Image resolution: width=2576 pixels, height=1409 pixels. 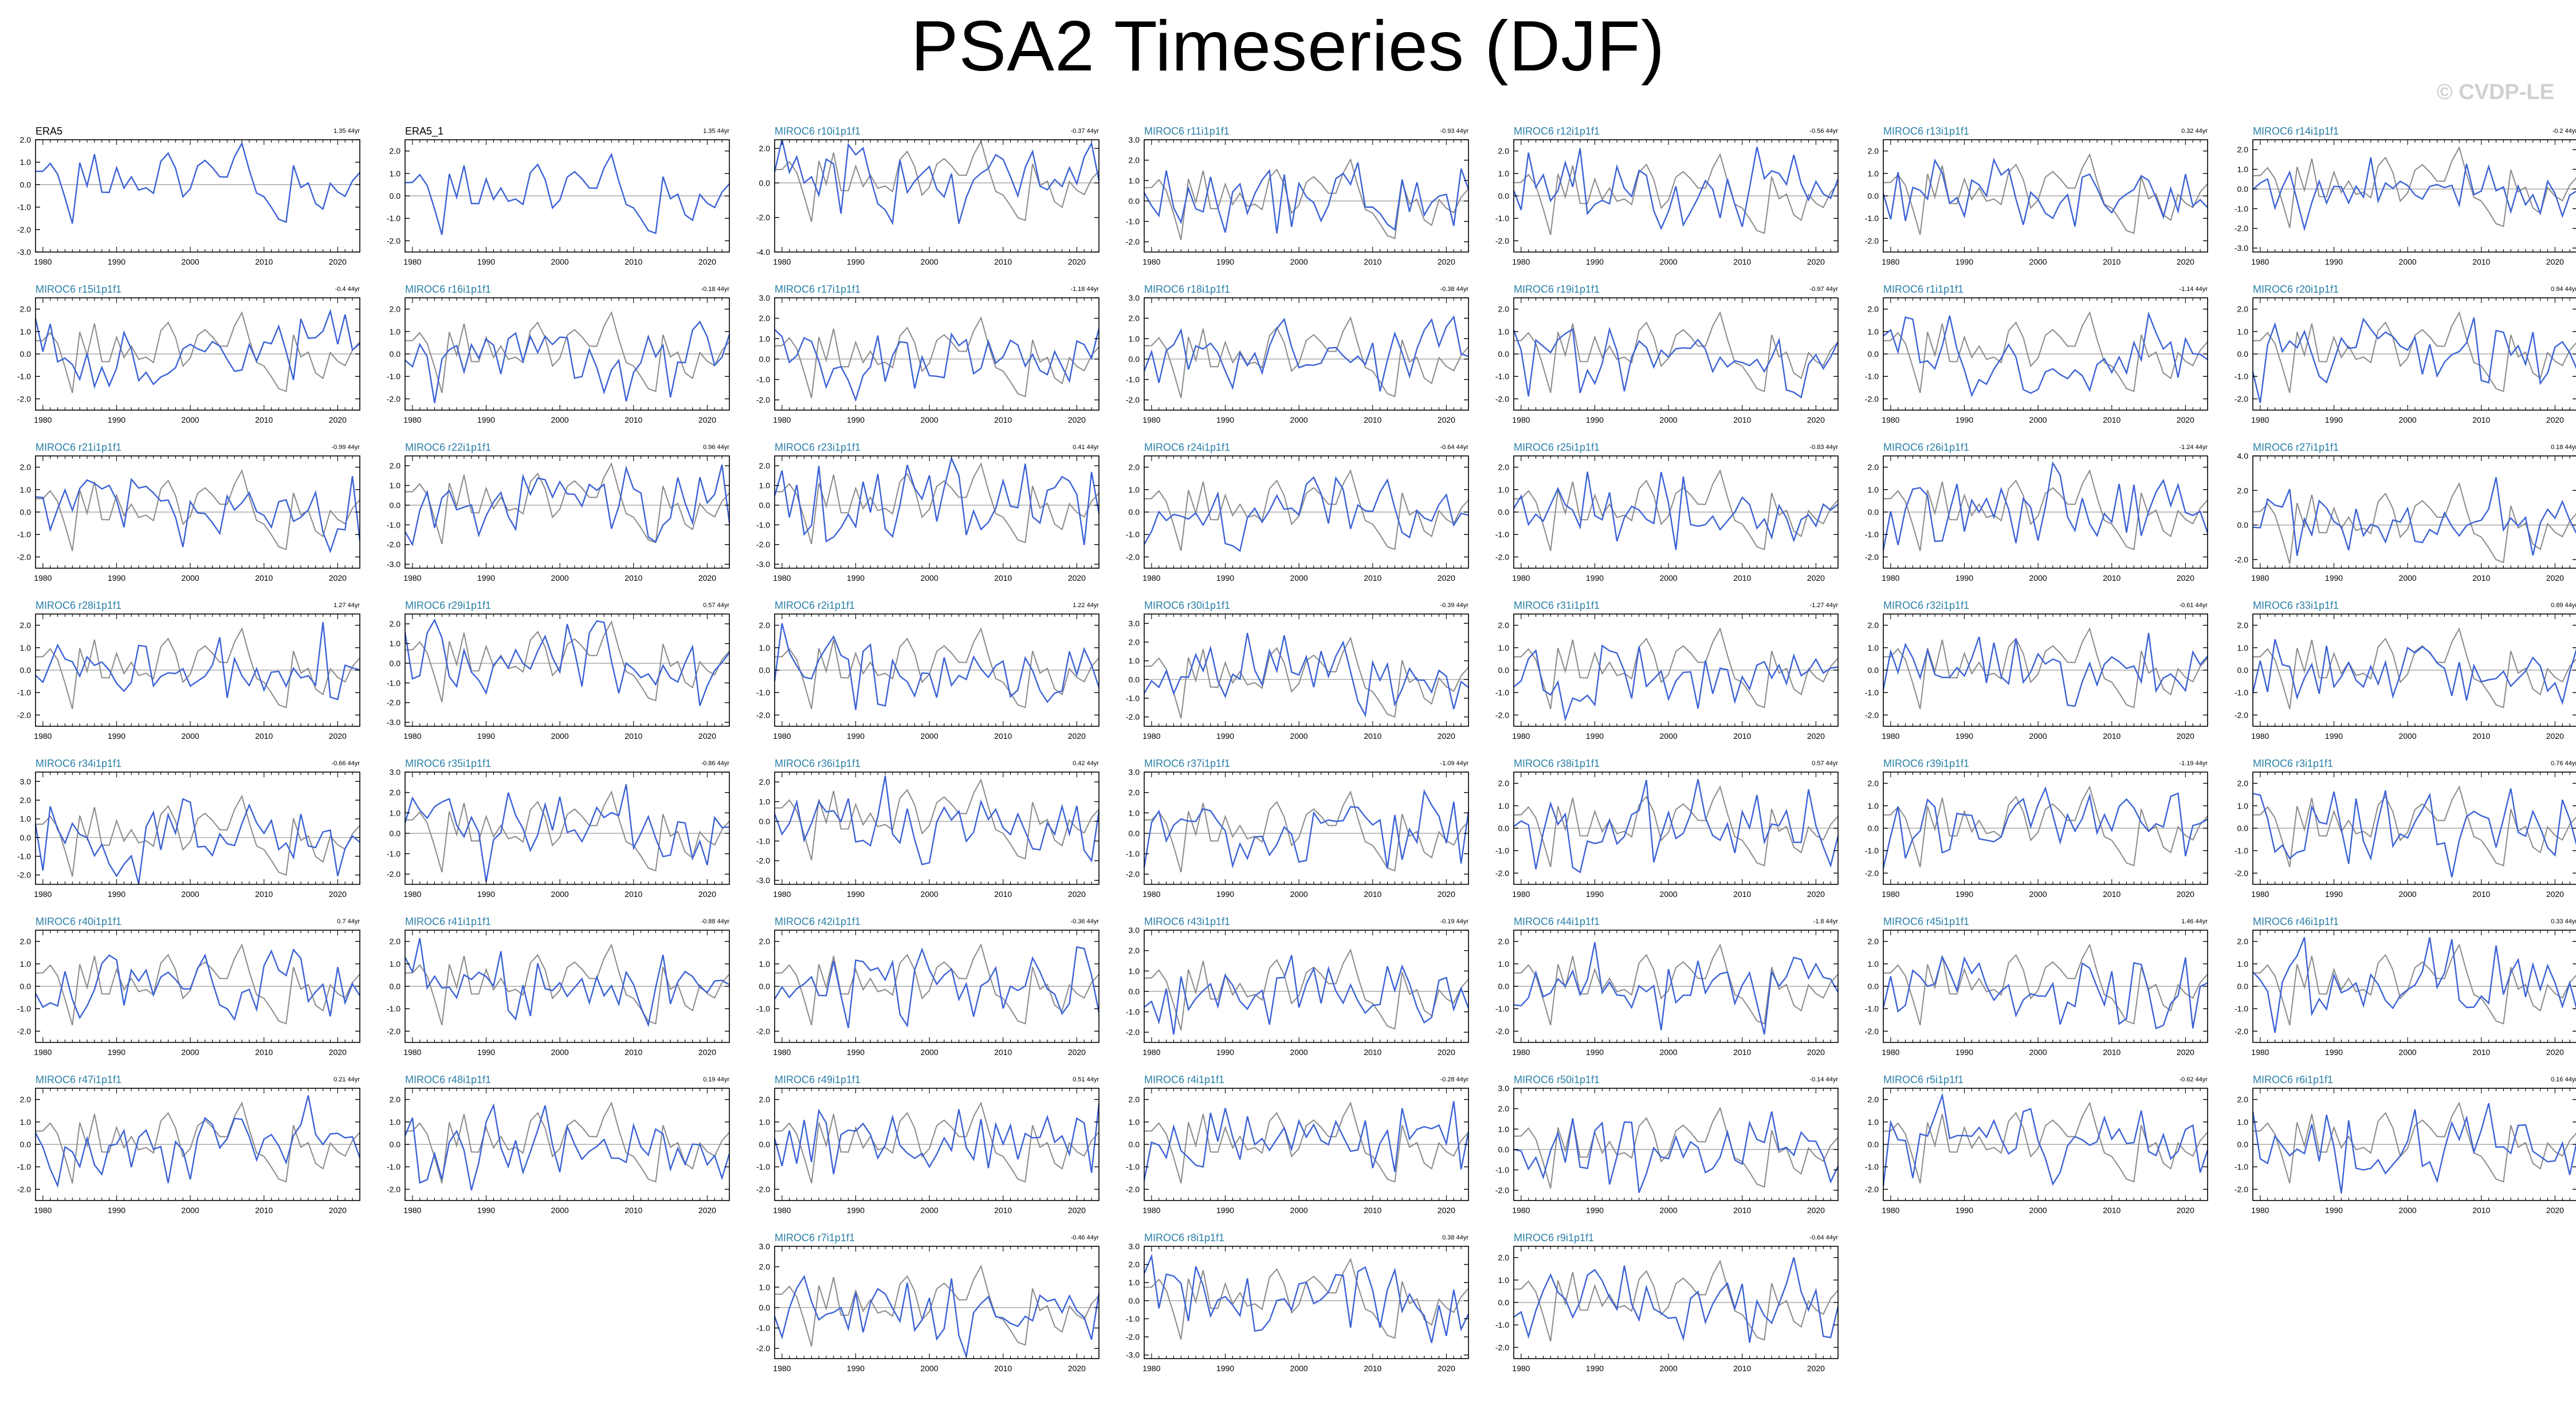 I want to click on panel-title: MIROC6 r25i1p1f1, so click(x=1557, y=448).